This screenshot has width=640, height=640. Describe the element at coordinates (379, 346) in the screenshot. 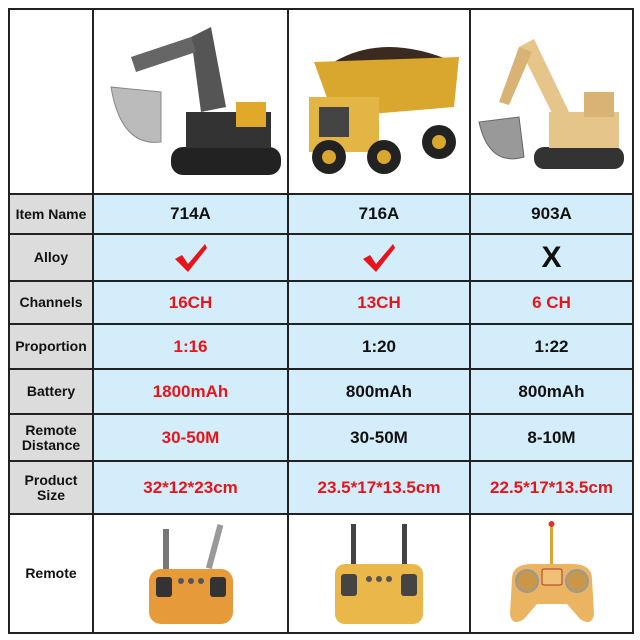

I see `proportion-716a: 1:20` at that location.